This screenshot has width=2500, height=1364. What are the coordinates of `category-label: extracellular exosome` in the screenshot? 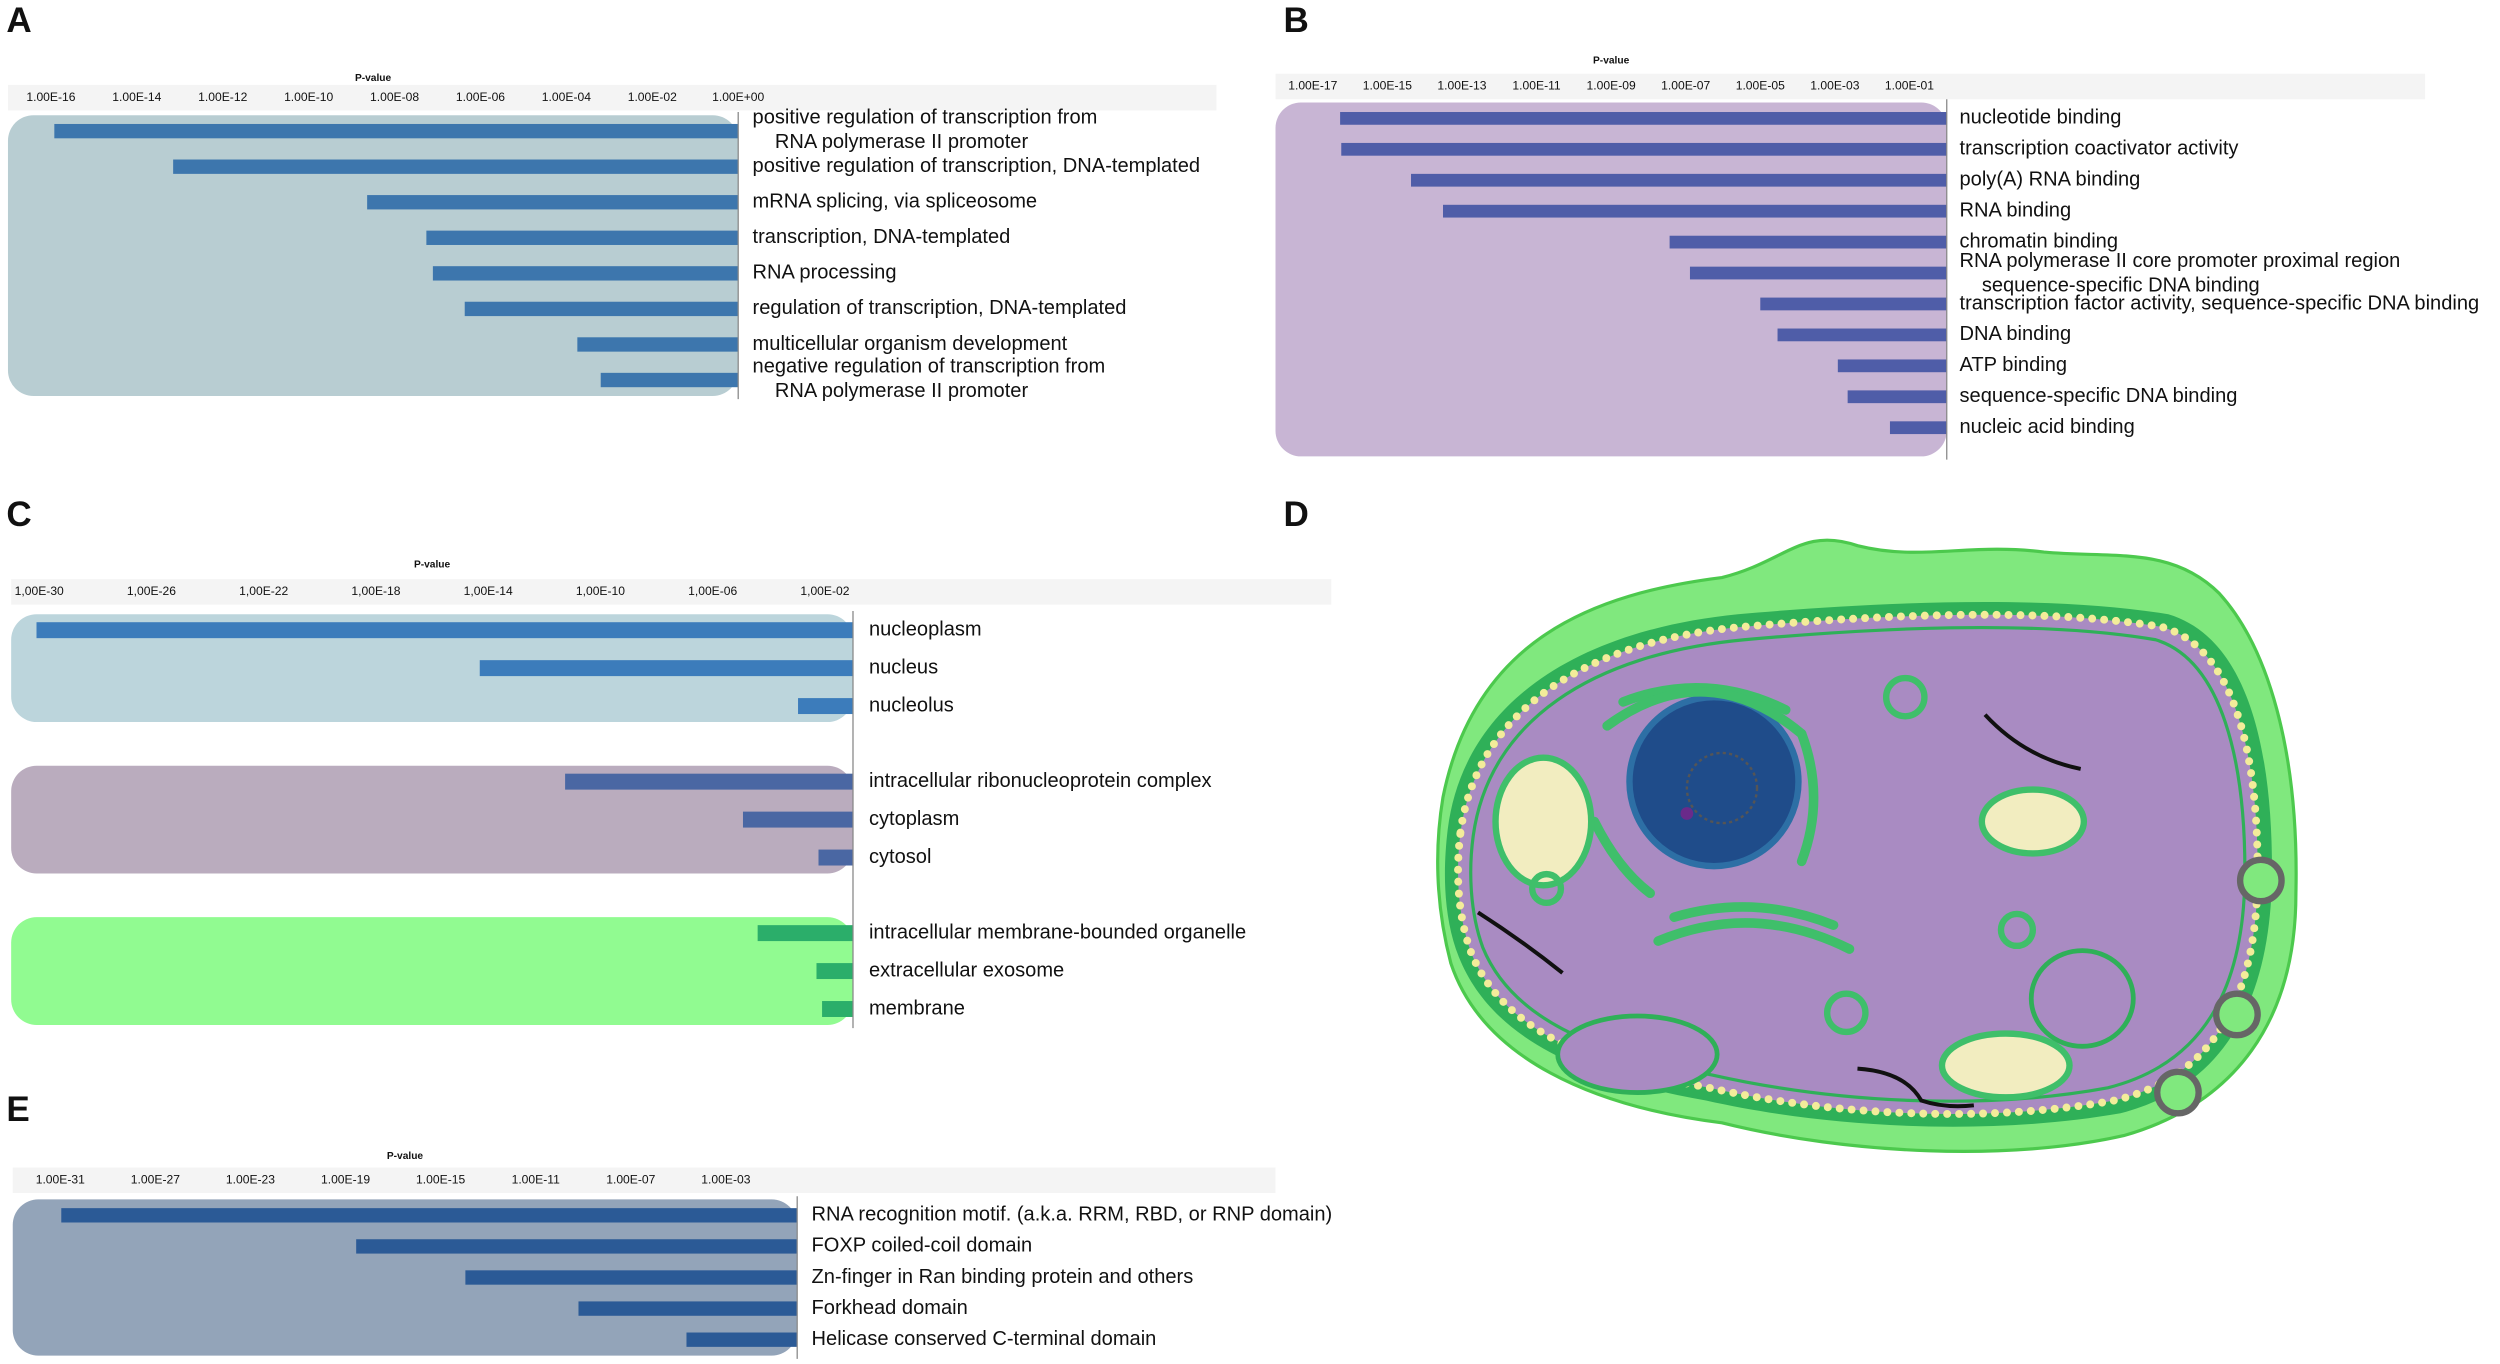 It's located at (966, 970).